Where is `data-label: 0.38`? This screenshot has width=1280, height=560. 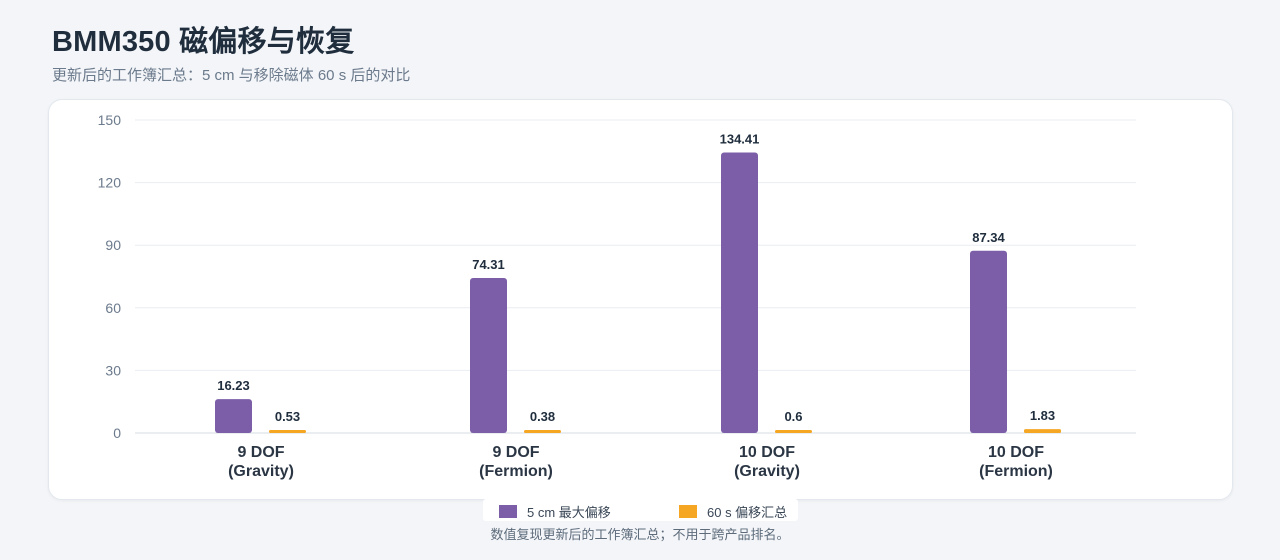 data-label: 0.38 is located at coordinates (542, 416).